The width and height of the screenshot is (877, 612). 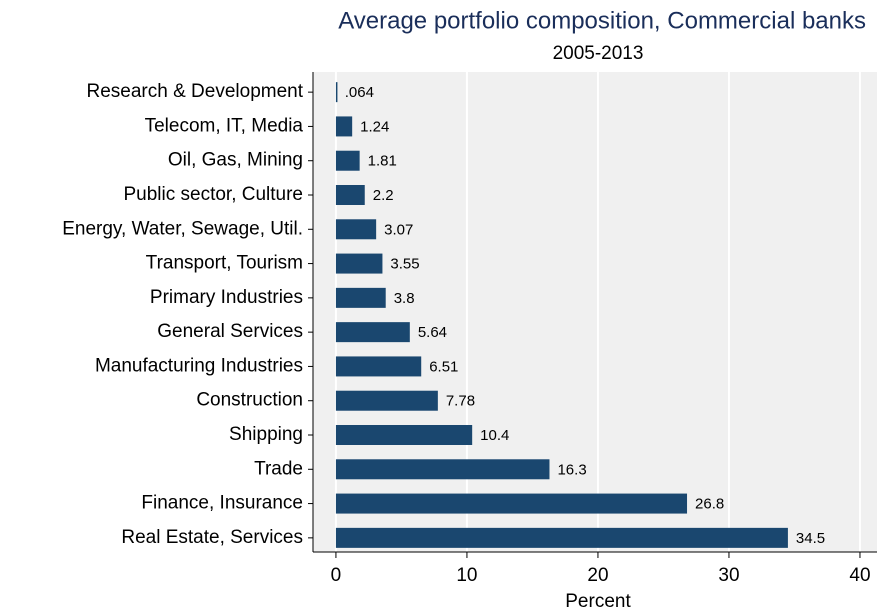 I want to click on x-tick-label: 0, so click(x=336, y=575).